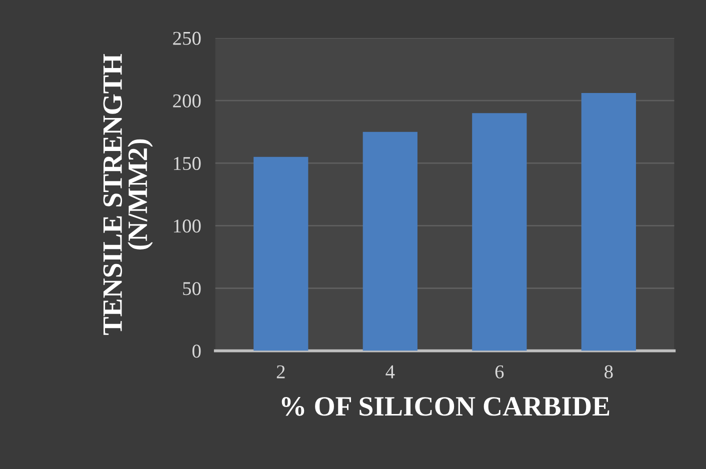  I want to click on y-tick-label: 100, so click(187, 226).